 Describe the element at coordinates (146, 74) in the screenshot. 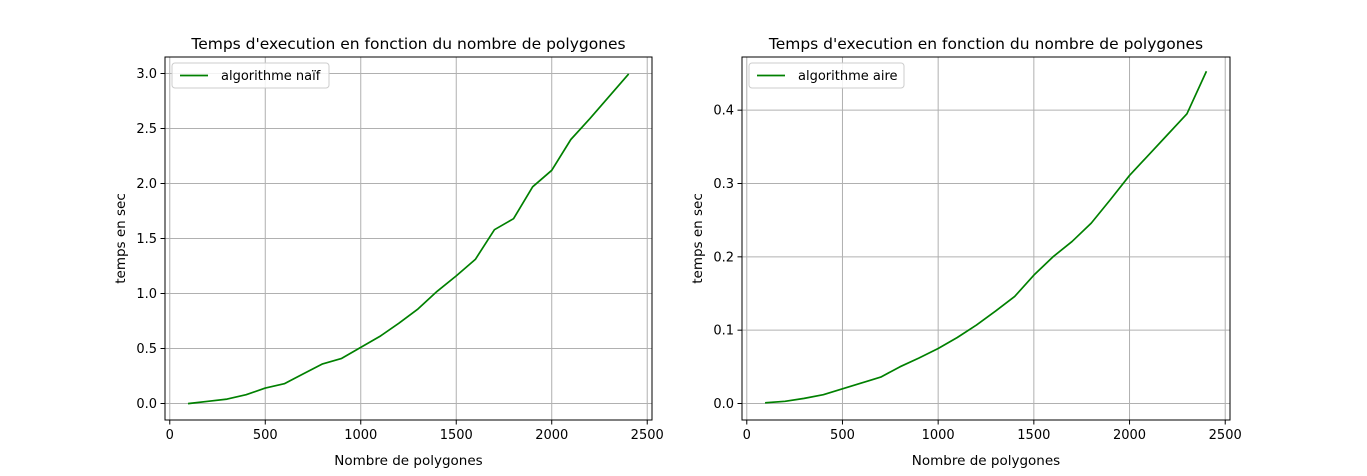

I see `y-tick-label: 3.0` at that location.